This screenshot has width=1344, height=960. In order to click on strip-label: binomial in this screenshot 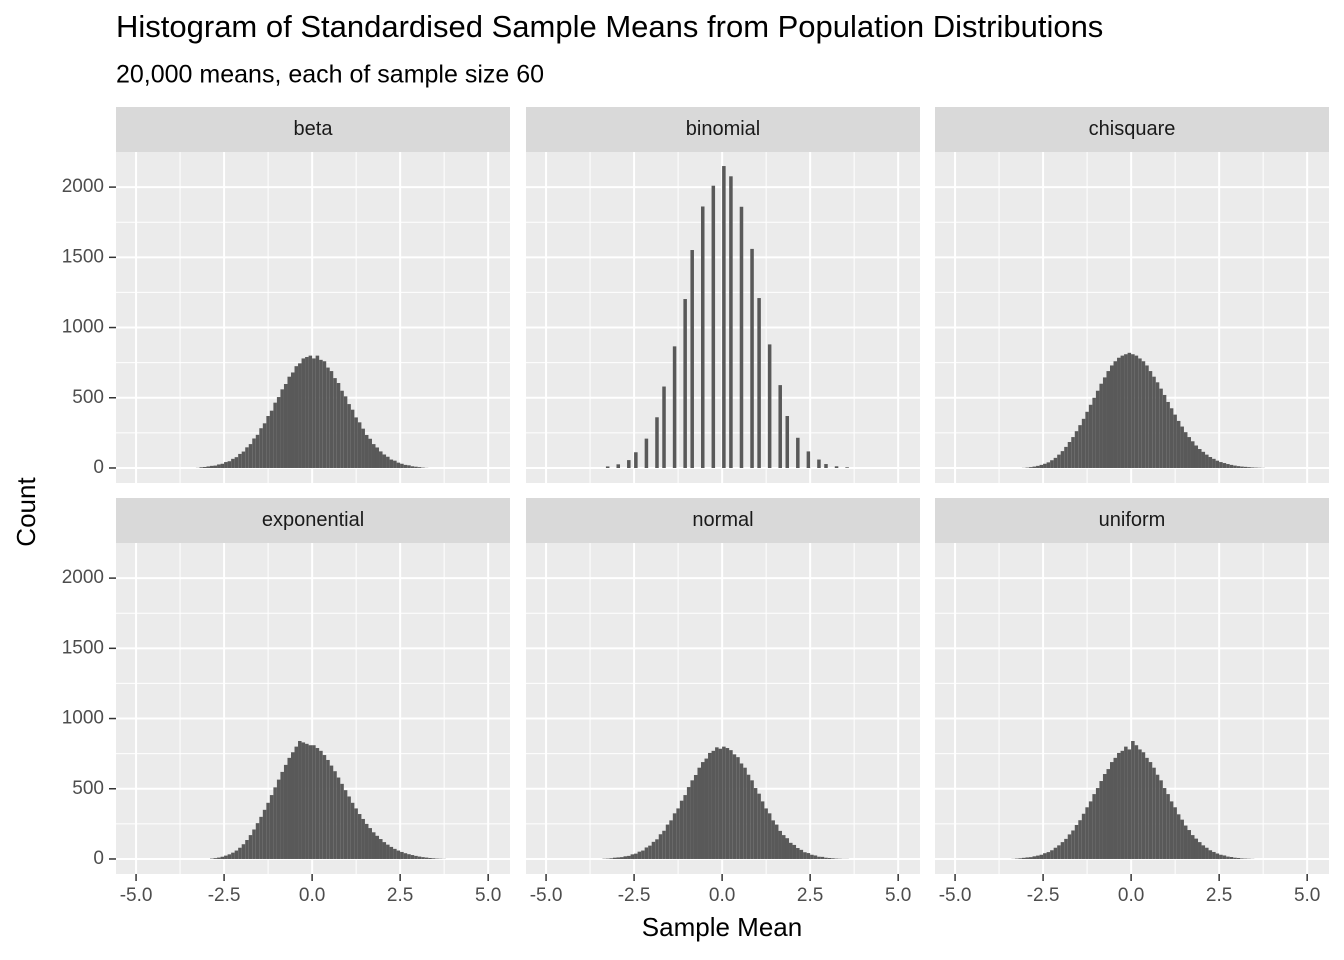, I will do `click(723, 129)`.